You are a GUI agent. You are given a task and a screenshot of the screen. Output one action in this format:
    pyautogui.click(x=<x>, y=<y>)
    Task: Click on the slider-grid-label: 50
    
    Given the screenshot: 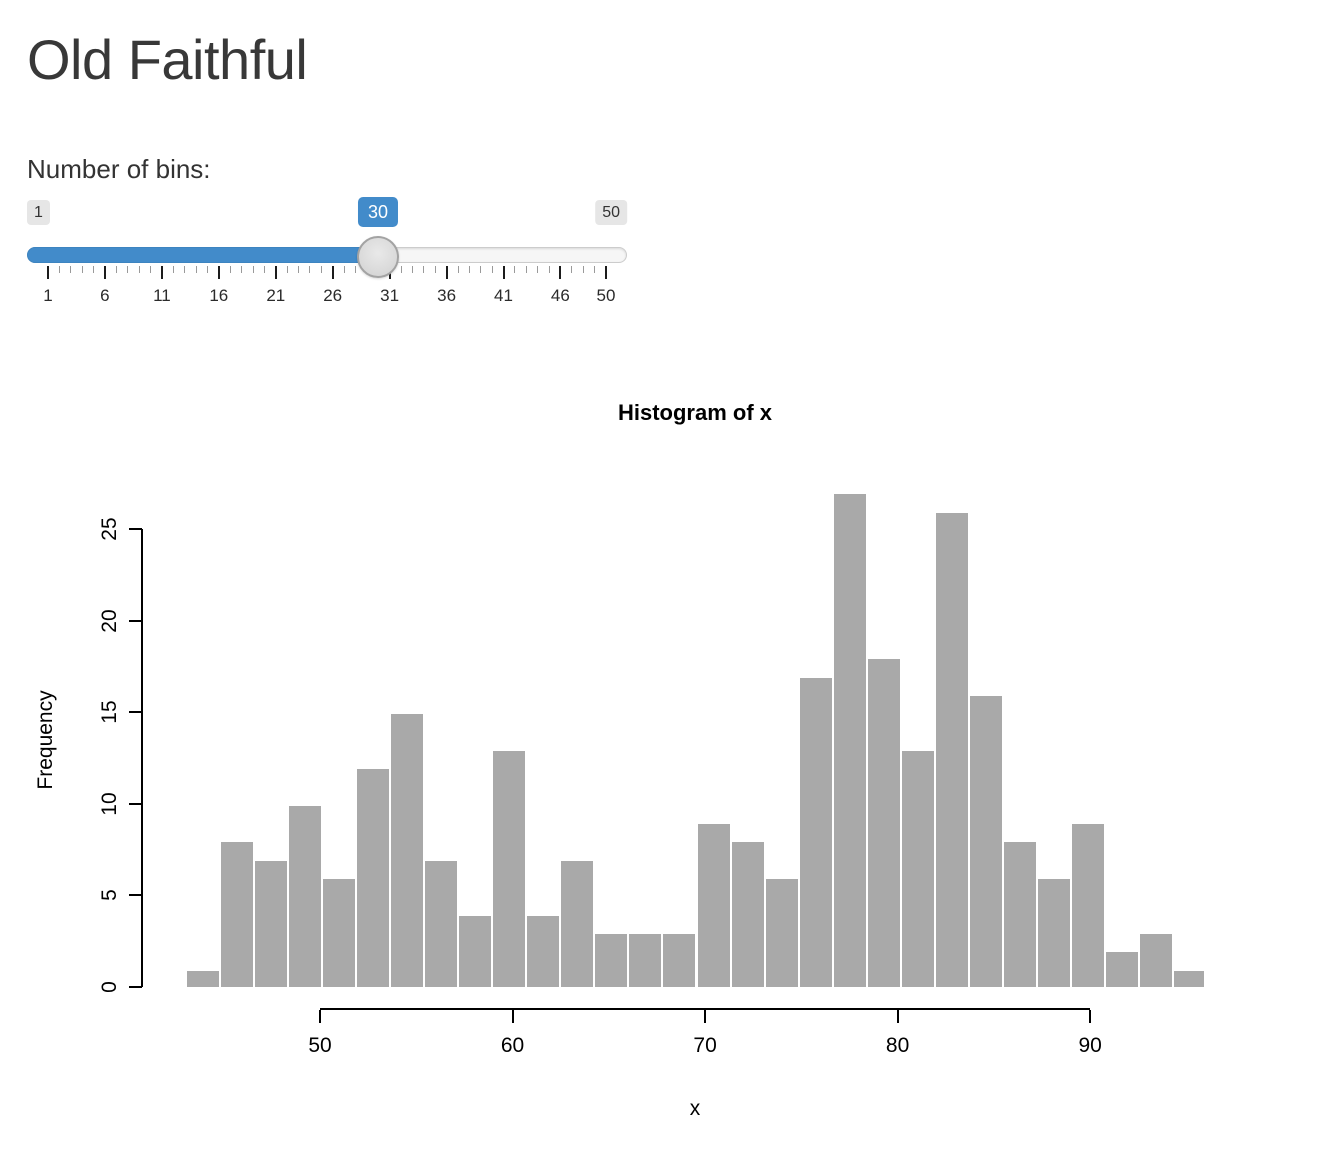 What is the action you would take?
    pyautogui.click(x=606, y=295)
    